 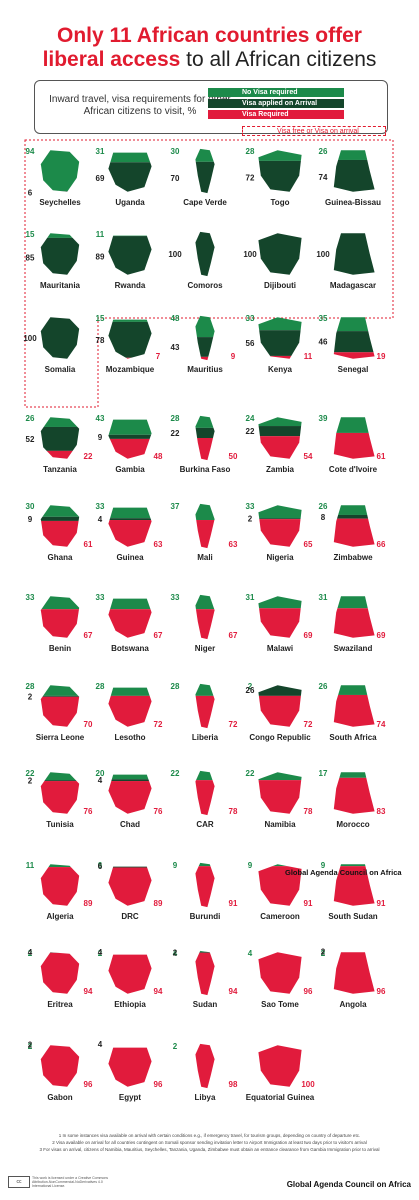 I want to click on country-label-seychelles: Seychelles, so click(x=60, y=202).